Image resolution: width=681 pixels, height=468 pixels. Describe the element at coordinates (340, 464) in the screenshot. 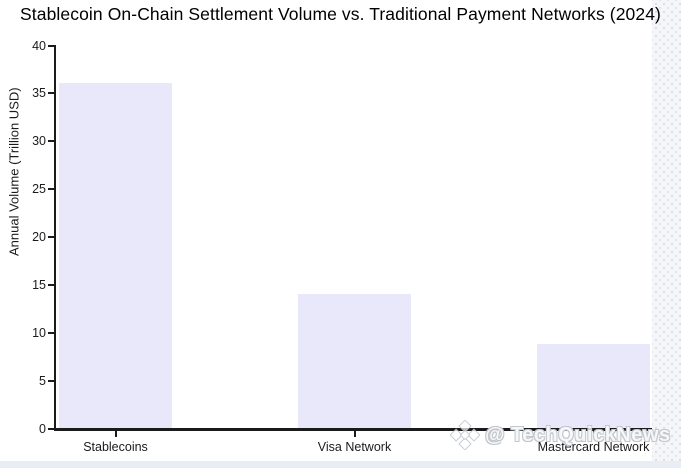

I see `page-texture-bottom` at that location.